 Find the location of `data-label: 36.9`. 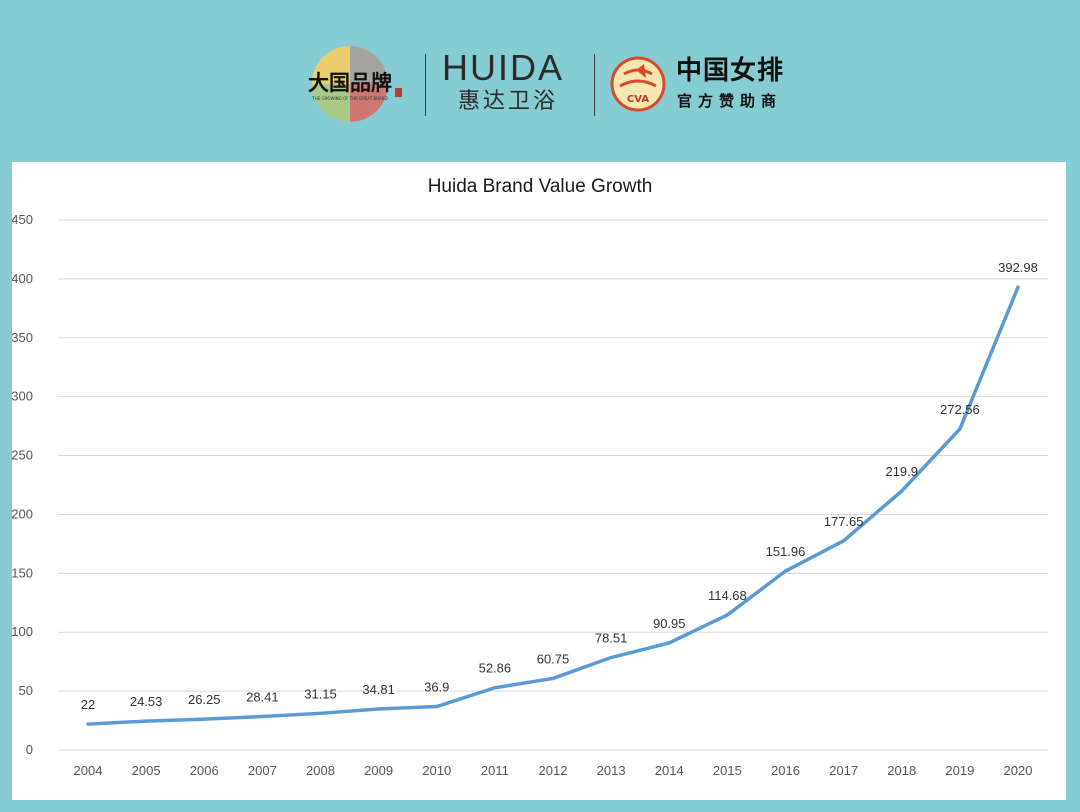

data-label: 36.9 is located at coordinates (436, 687).